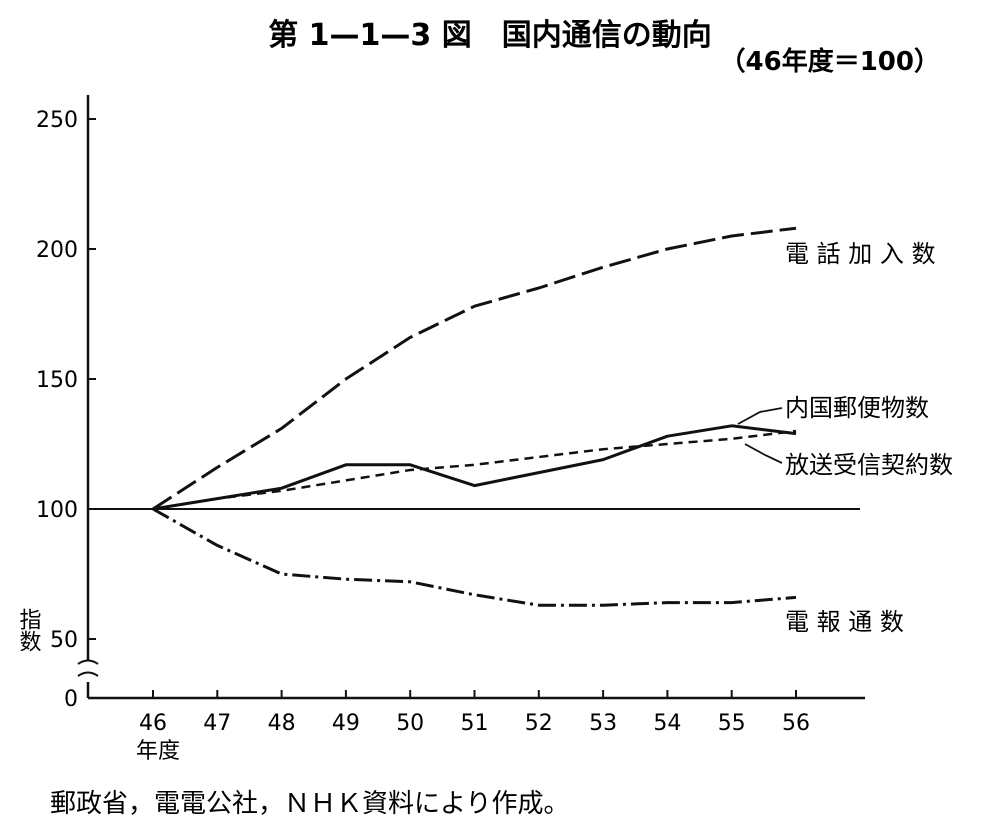 This screenshot has height=831, width=993. Describe the element at coordinates (71, 699) in the screenshot. I see `y-tick-label: 0` at that location.